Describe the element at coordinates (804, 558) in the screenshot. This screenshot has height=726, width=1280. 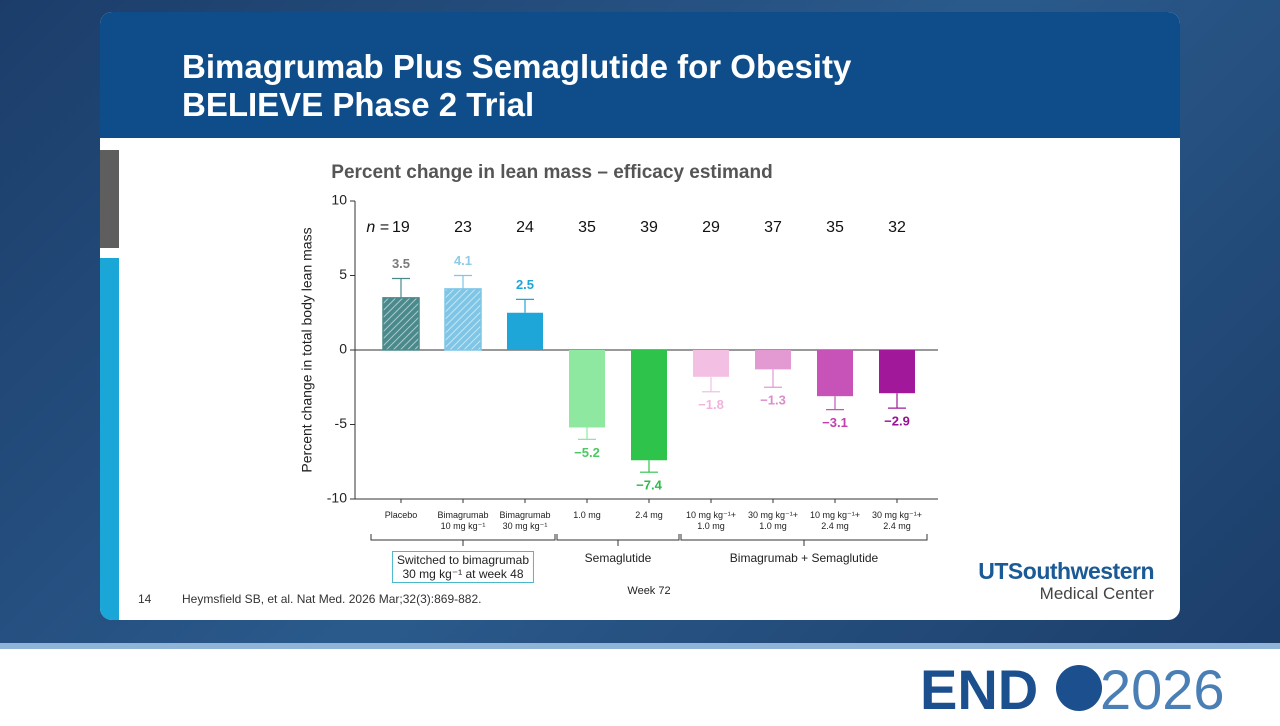
I see `group-label: Bimagrumab + Semaglutide` at that location.